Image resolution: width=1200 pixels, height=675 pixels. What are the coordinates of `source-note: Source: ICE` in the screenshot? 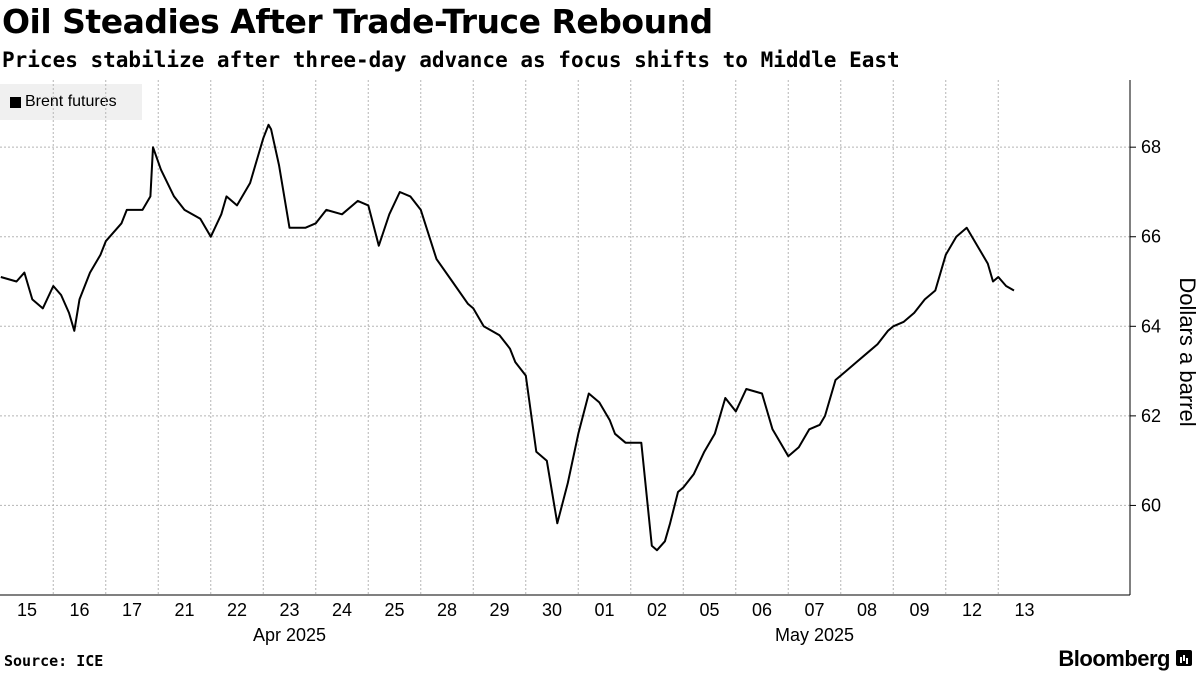 It's located at (54, 661).